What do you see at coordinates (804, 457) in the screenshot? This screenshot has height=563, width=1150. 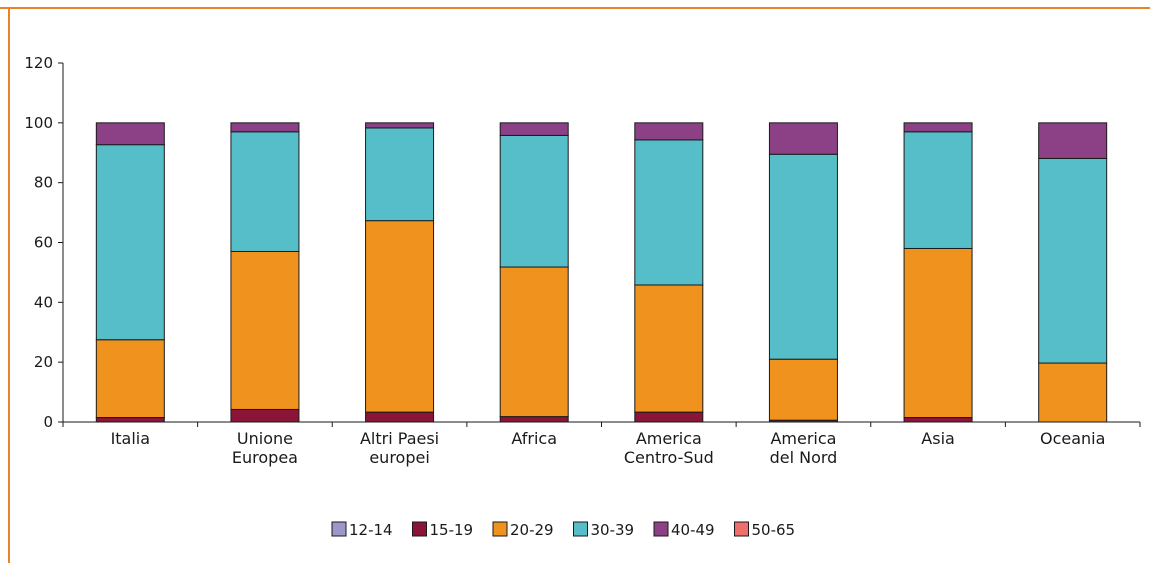 I see `x-category-label: del Nord` at bounding box center [804, 457].